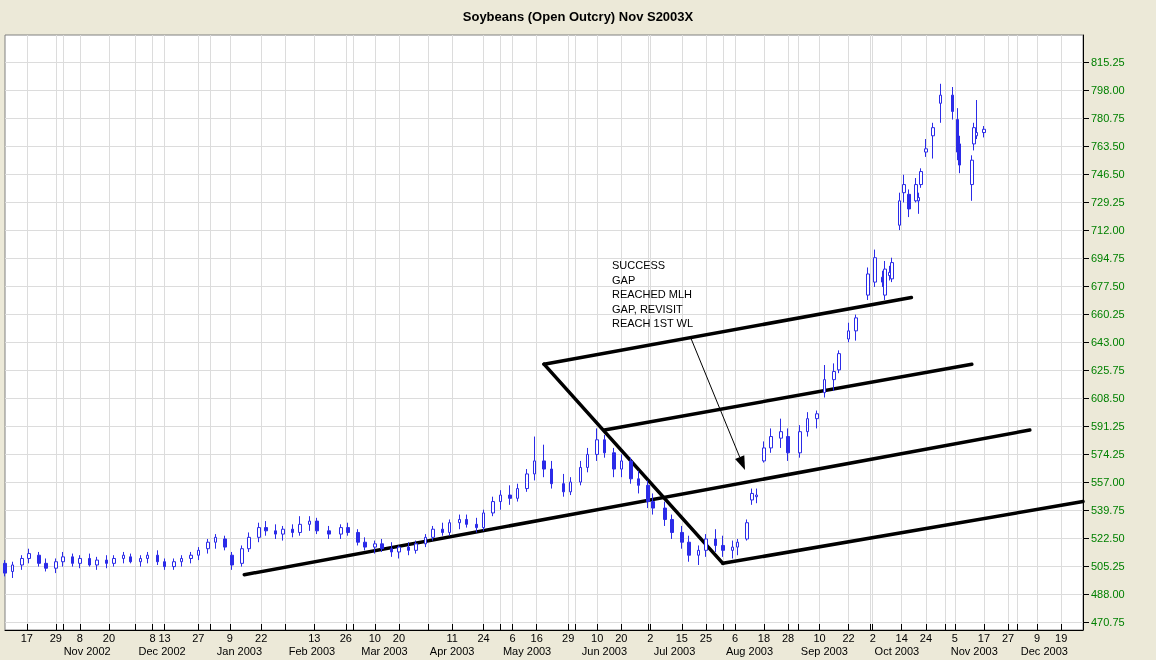 The height and width of the screenshot is (660, 1156). I want to click on y-tick-label: 780.75, so click(1108, 118).